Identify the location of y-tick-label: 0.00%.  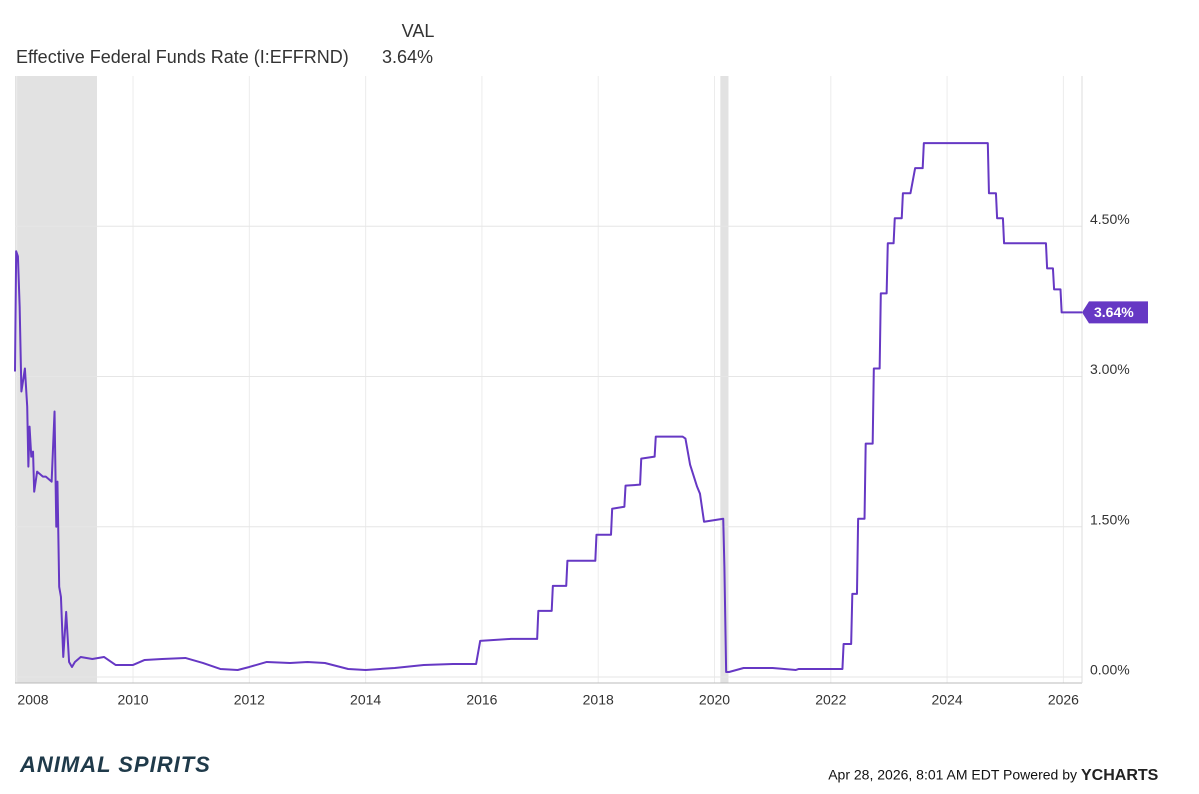
(1110, 670).